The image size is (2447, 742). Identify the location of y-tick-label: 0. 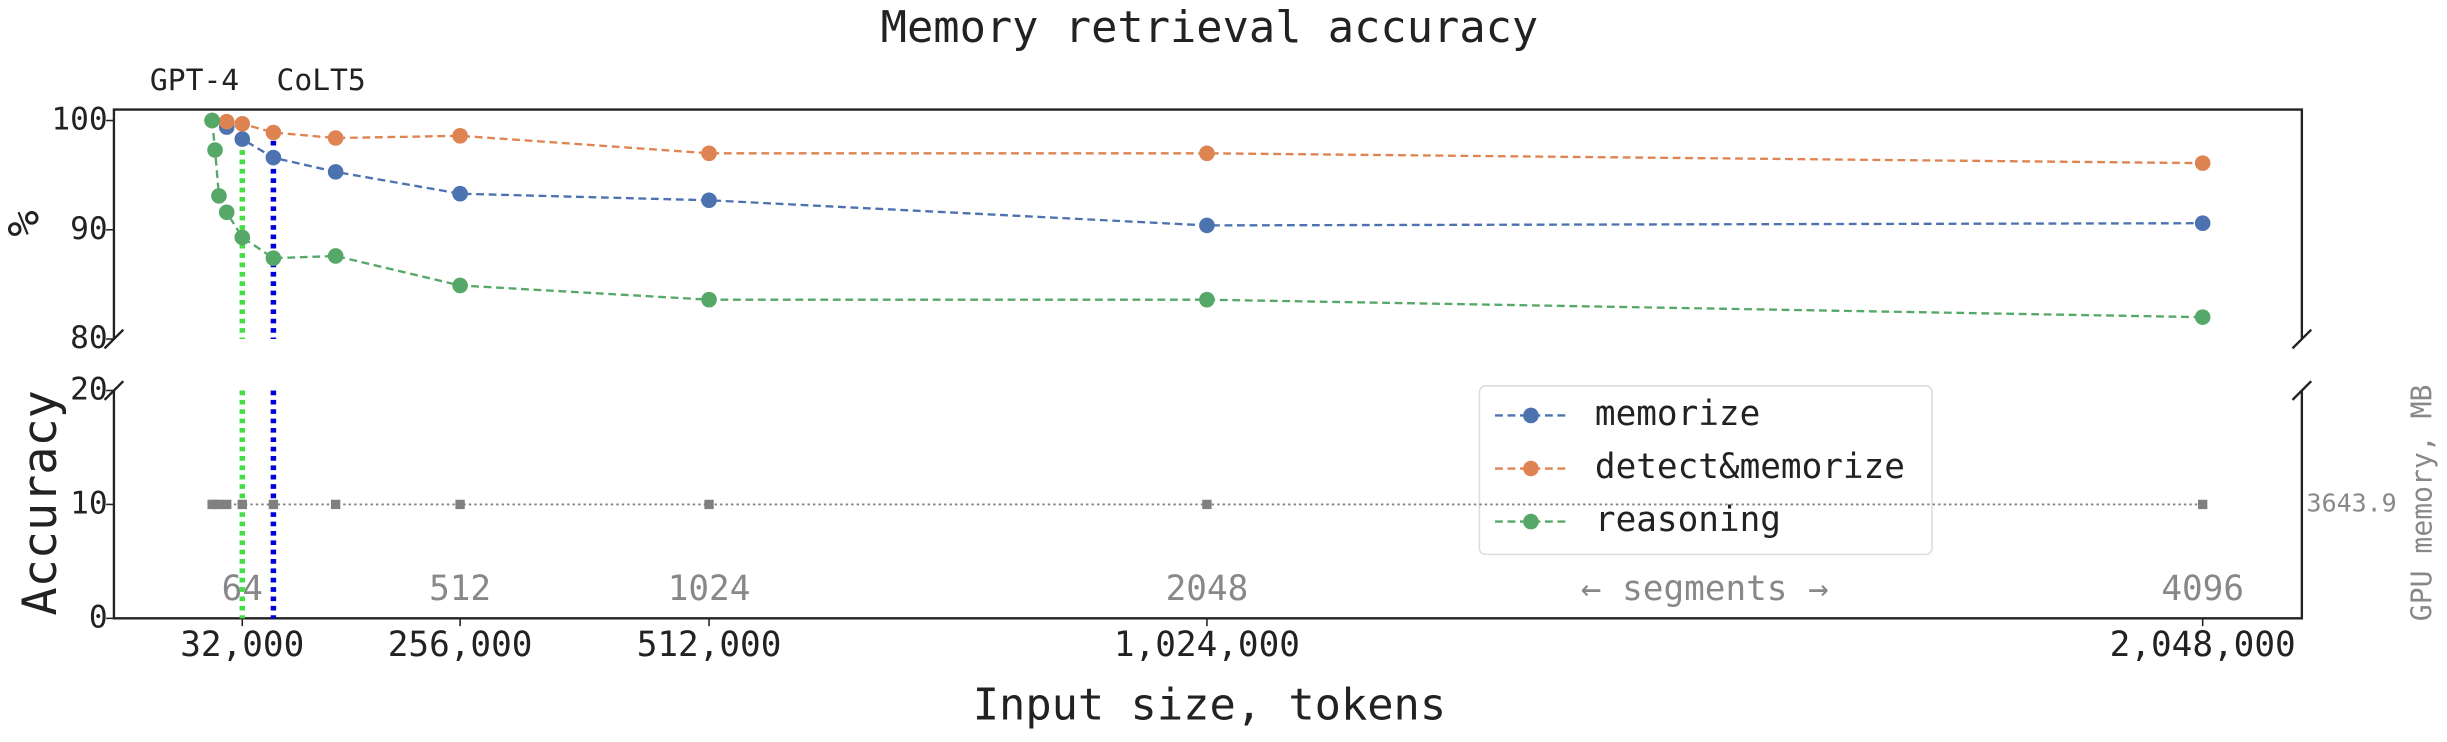
(98, 617).